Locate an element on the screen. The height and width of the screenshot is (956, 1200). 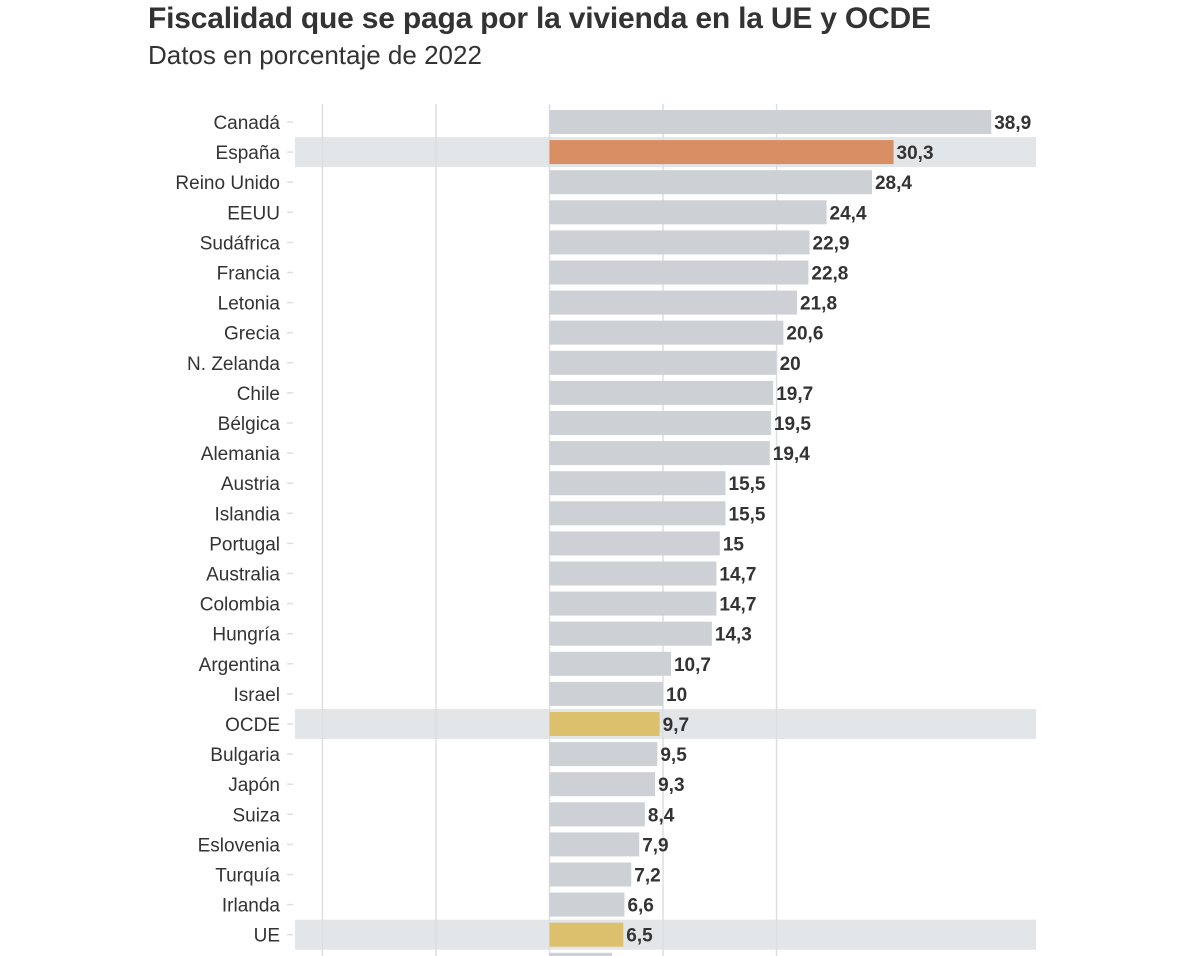
value-label: 10,7 is located at coordinates (692, 665).